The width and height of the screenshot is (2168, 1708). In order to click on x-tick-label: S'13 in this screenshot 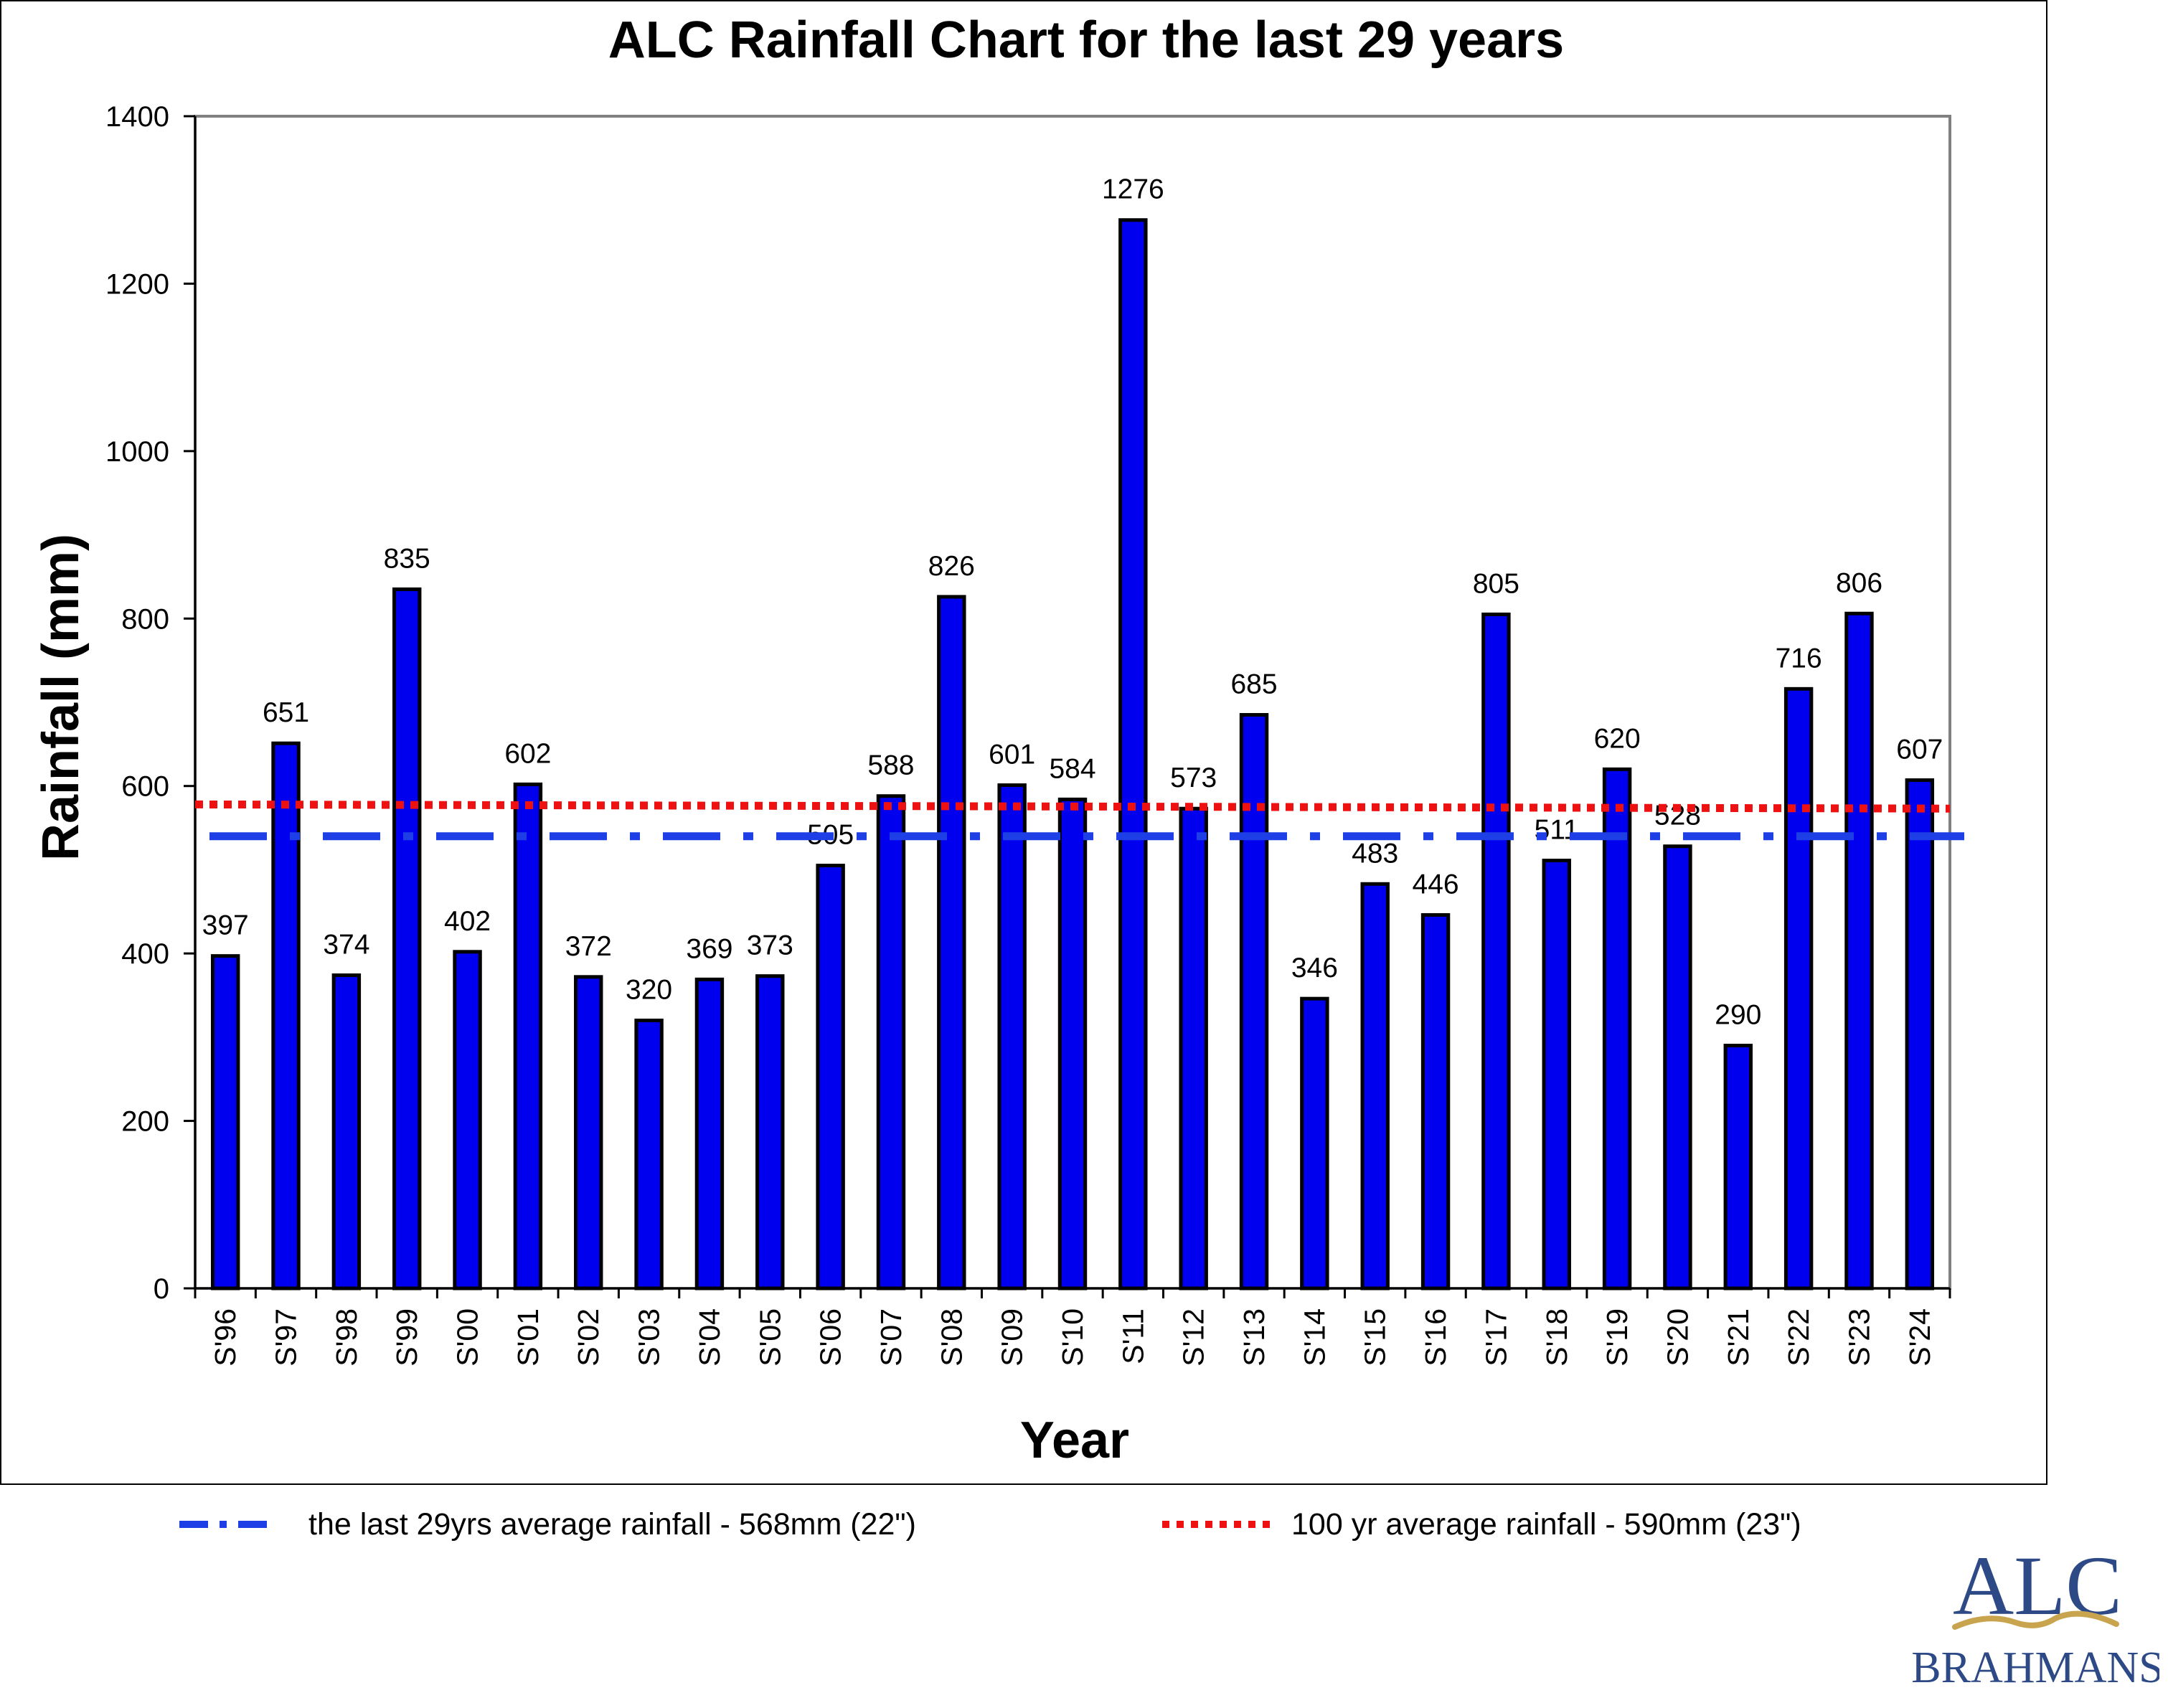, I will do `click(1254, 1337)`.